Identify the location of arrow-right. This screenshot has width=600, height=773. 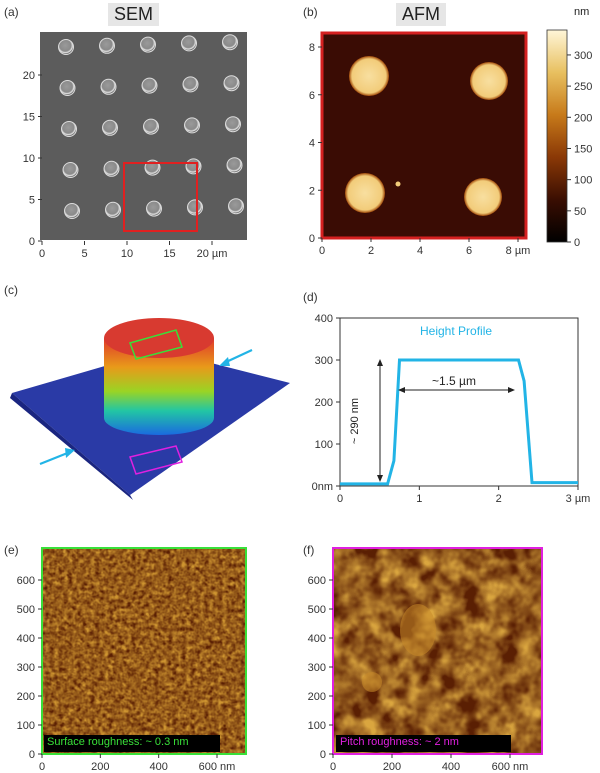
(238, 356).